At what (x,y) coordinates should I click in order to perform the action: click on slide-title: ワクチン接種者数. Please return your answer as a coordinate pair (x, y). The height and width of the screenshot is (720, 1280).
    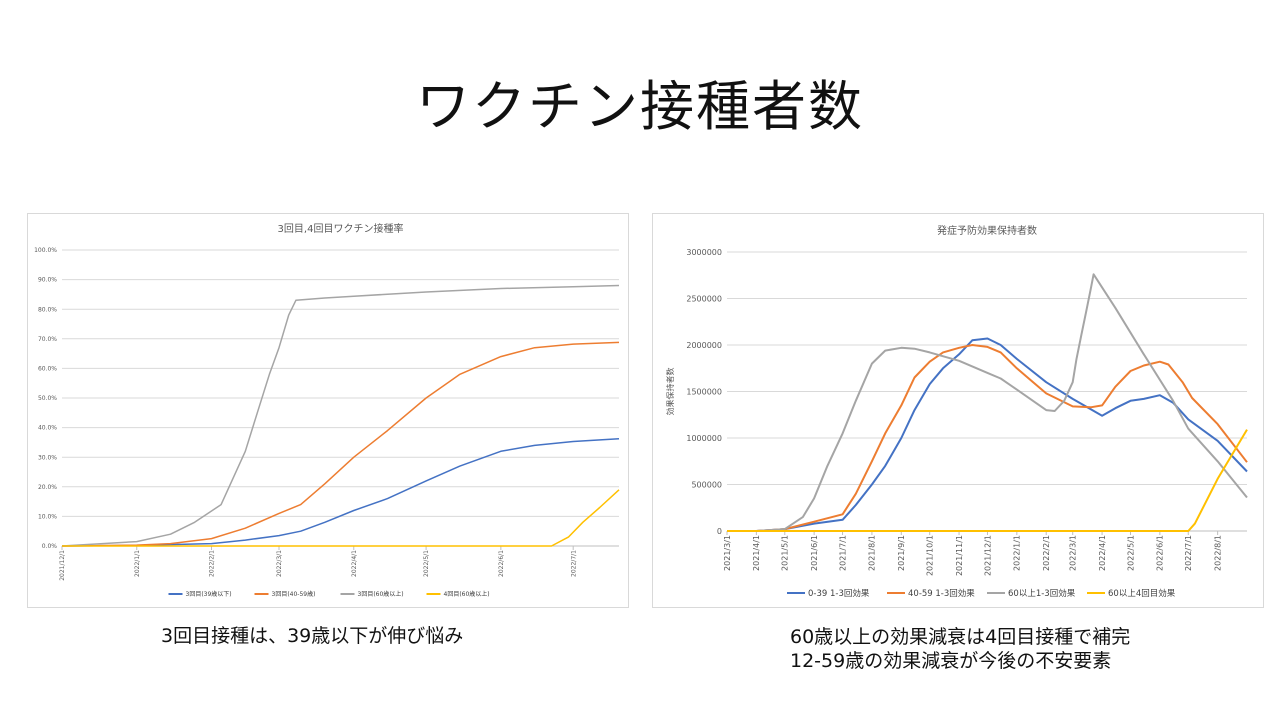
    Looking at the image, I should click on (640, 106).